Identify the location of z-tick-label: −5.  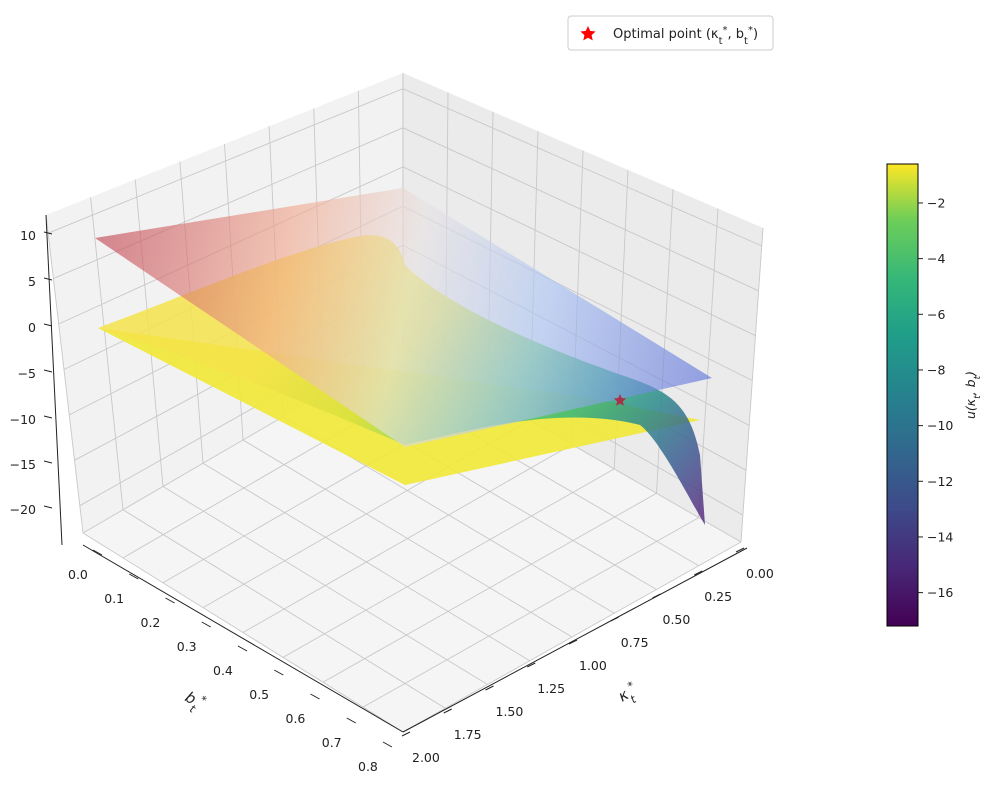
(27, 373).